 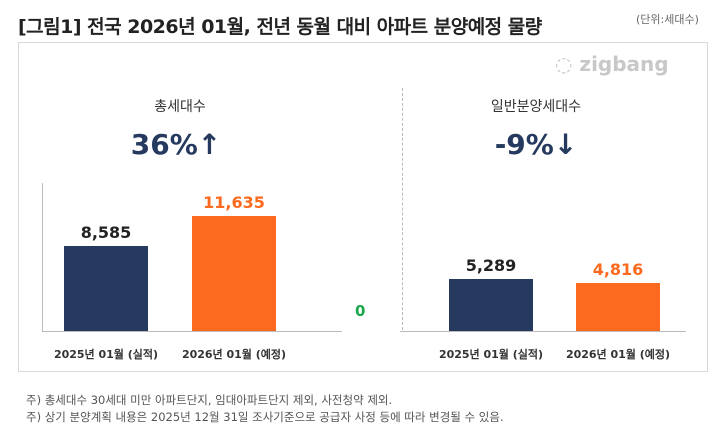 What do you see at coordinates (624, 64) in the screenshot?
I see `logo-text: zigbang` at bounding box center [624, 64].